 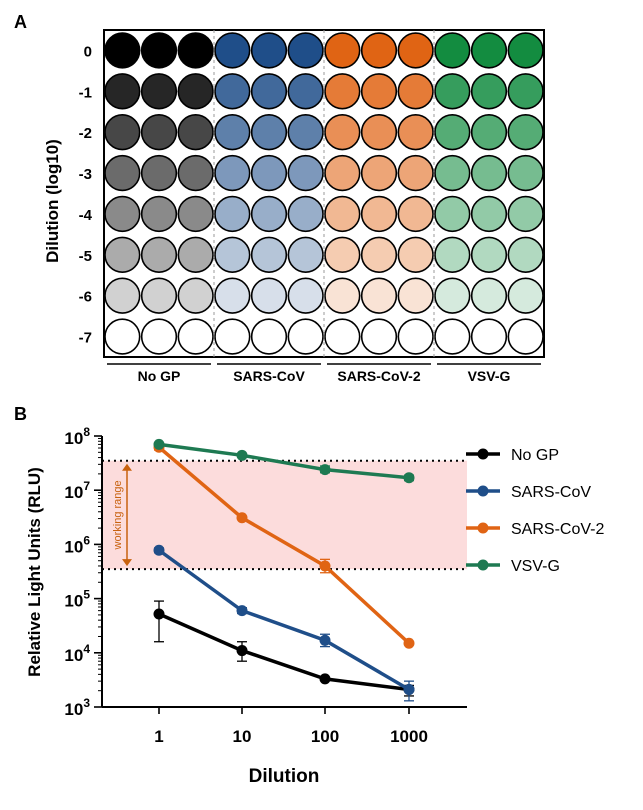 I want to click on y-tick-label: 10⁶, so click(x=77, y=544).